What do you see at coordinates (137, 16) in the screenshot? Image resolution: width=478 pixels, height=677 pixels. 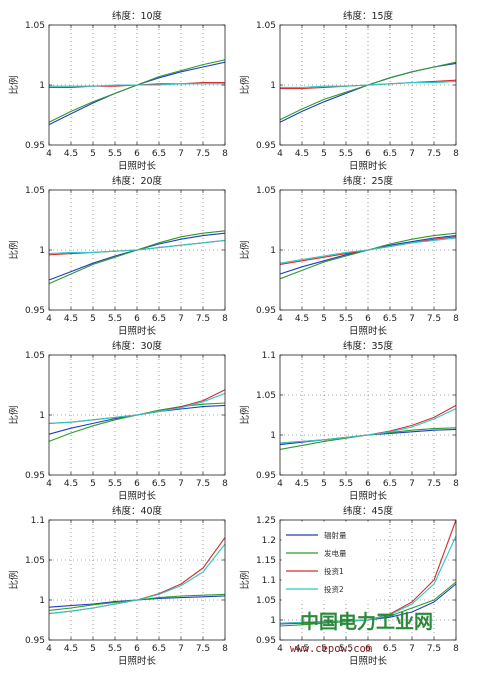 I see `chart-title: 纬度：10度` at bounding box center [137, 16].